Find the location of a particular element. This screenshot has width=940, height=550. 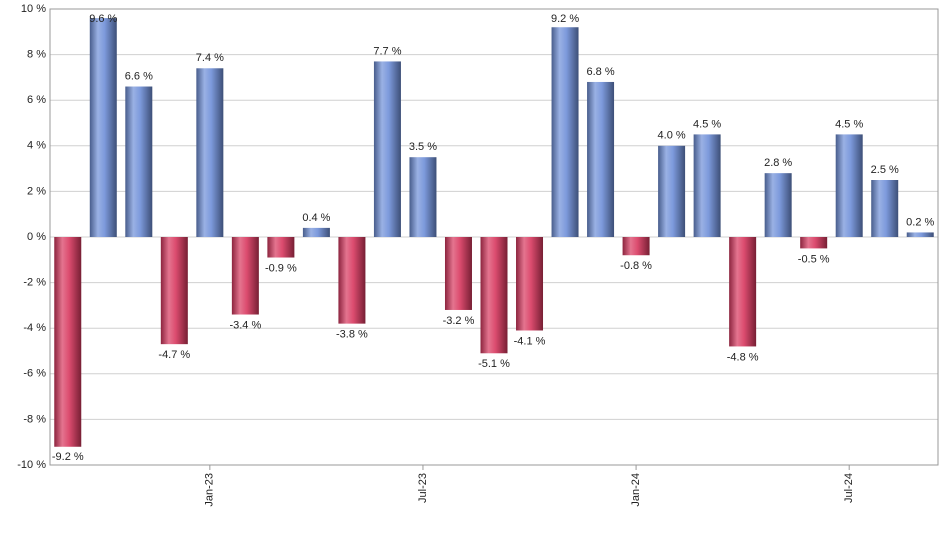

x-tick-label: Jul-24 is located at coordinates (849, 488).